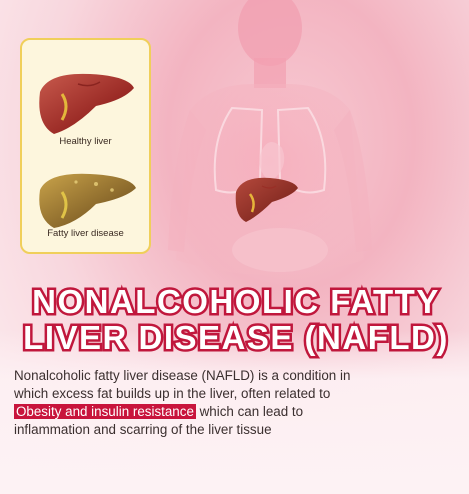  I want to click on paragraph-line-3-rest: which can lead to, so click(249, 411).